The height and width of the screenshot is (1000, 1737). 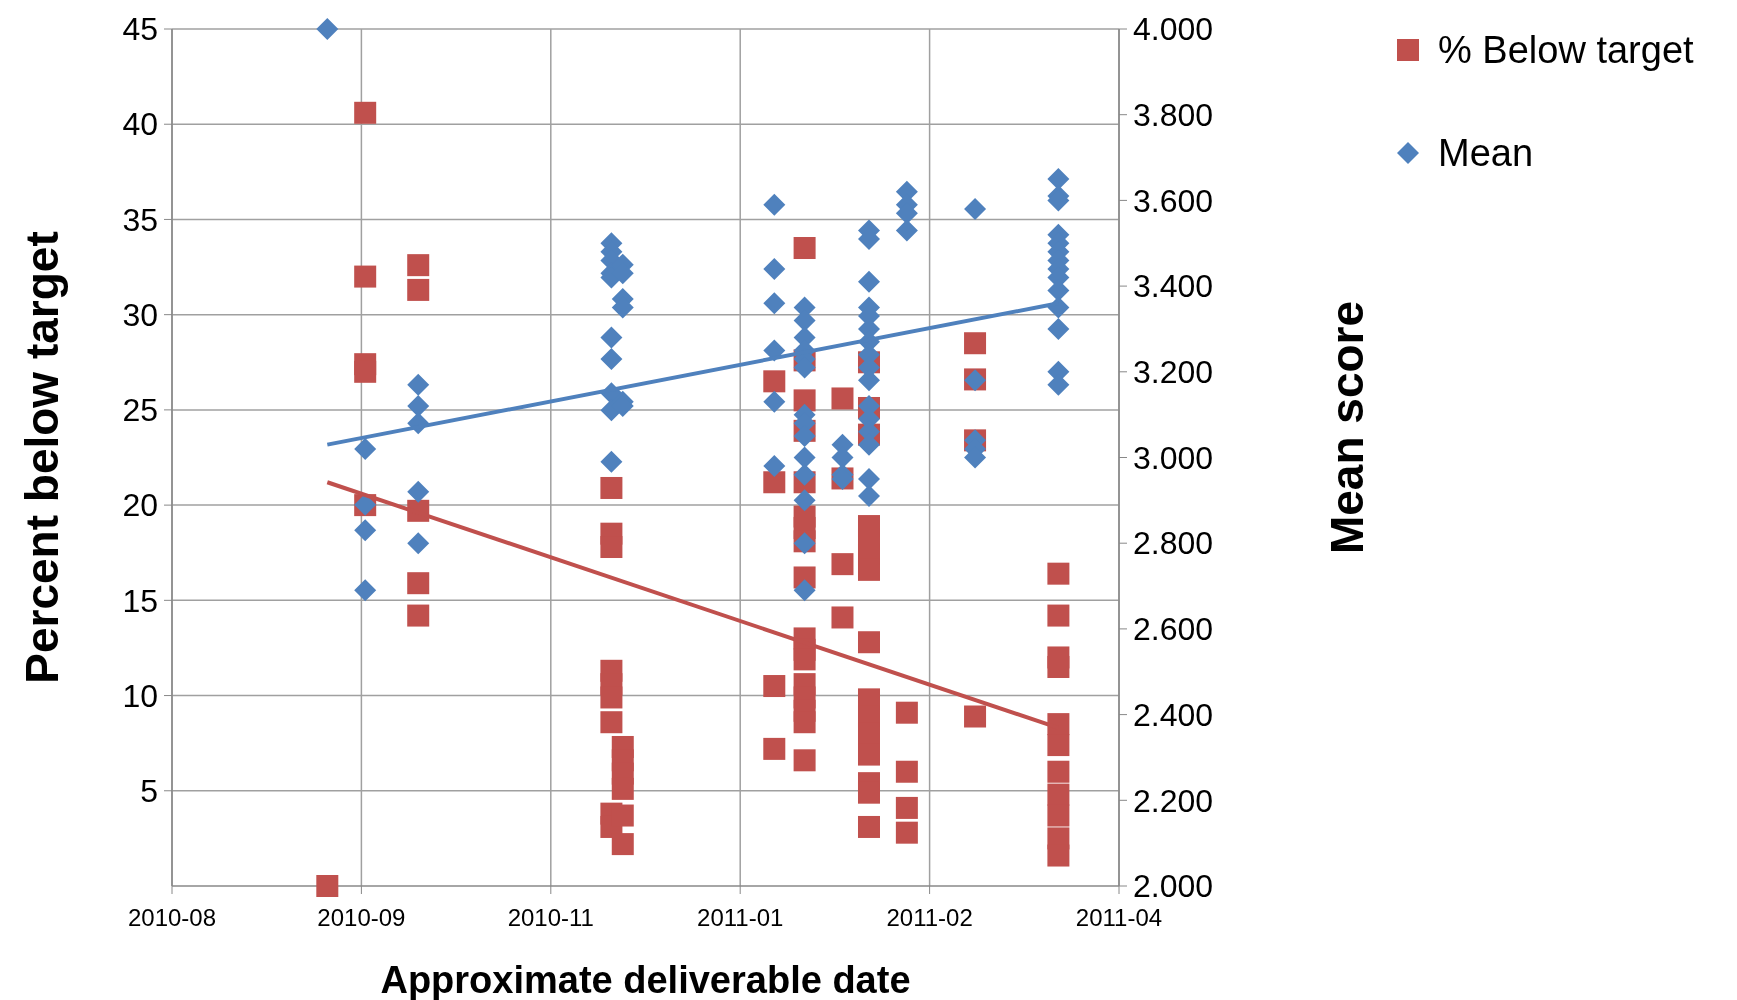 I want to click on y-tick-label: 25, so click(x=140, y=410).